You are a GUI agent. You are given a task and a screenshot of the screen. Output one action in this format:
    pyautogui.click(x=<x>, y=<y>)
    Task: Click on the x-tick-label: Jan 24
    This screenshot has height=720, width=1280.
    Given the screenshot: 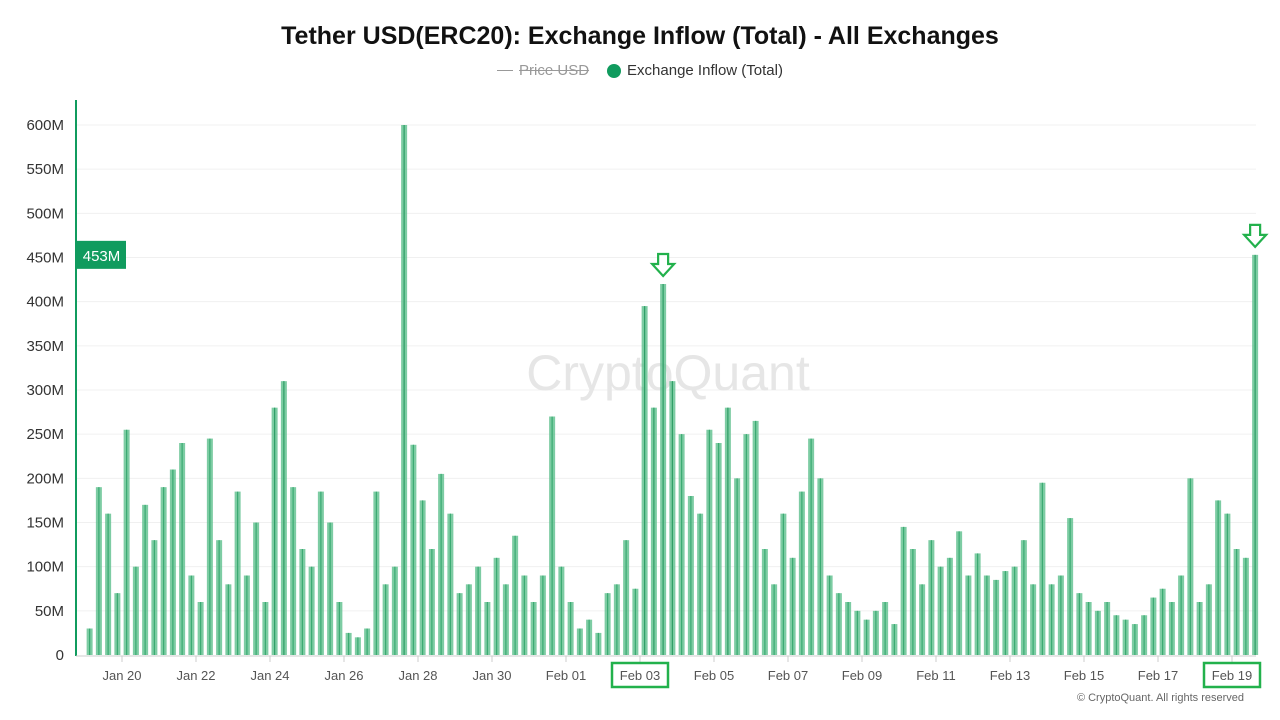 What is the action you would take?
    pyautogui.click(x=269, y=675)
    